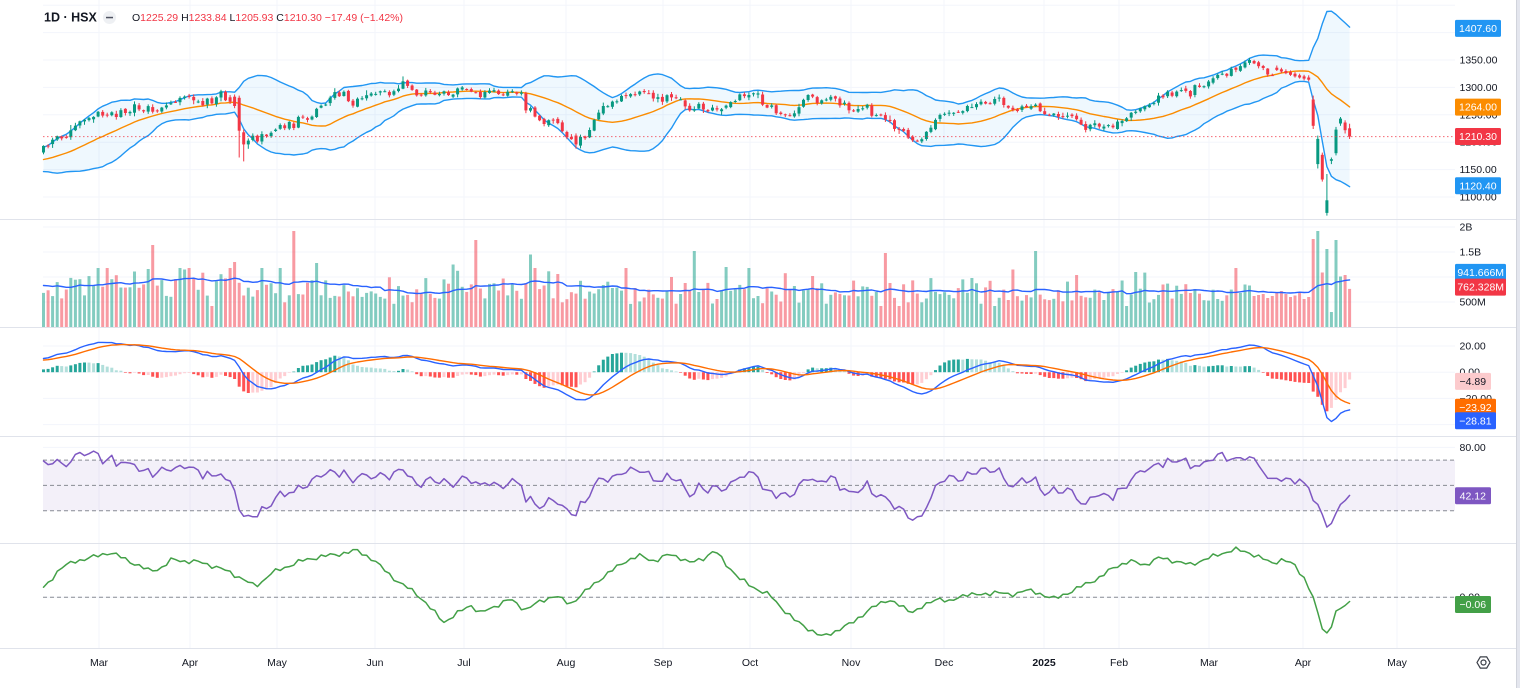 Image resolution: width=1520 pixels, height=693 pixels. I want to click on svg-text: 941.666M, so click(1480, 273).